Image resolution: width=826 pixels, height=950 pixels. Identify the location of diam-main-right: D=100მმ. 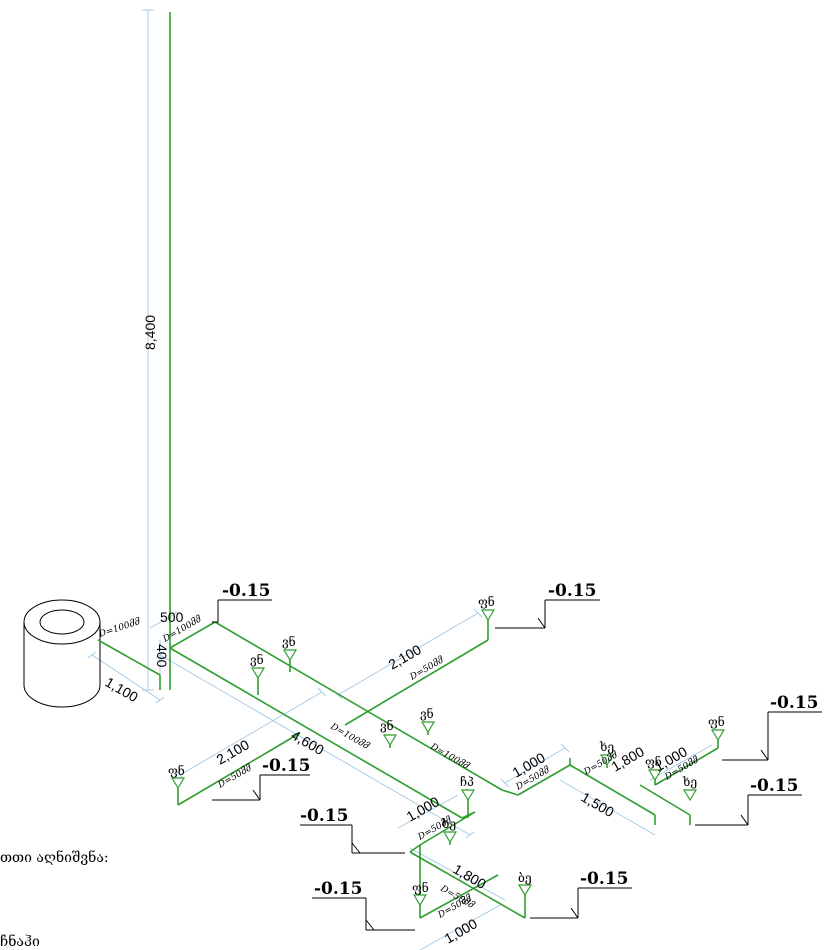
(450, 757).